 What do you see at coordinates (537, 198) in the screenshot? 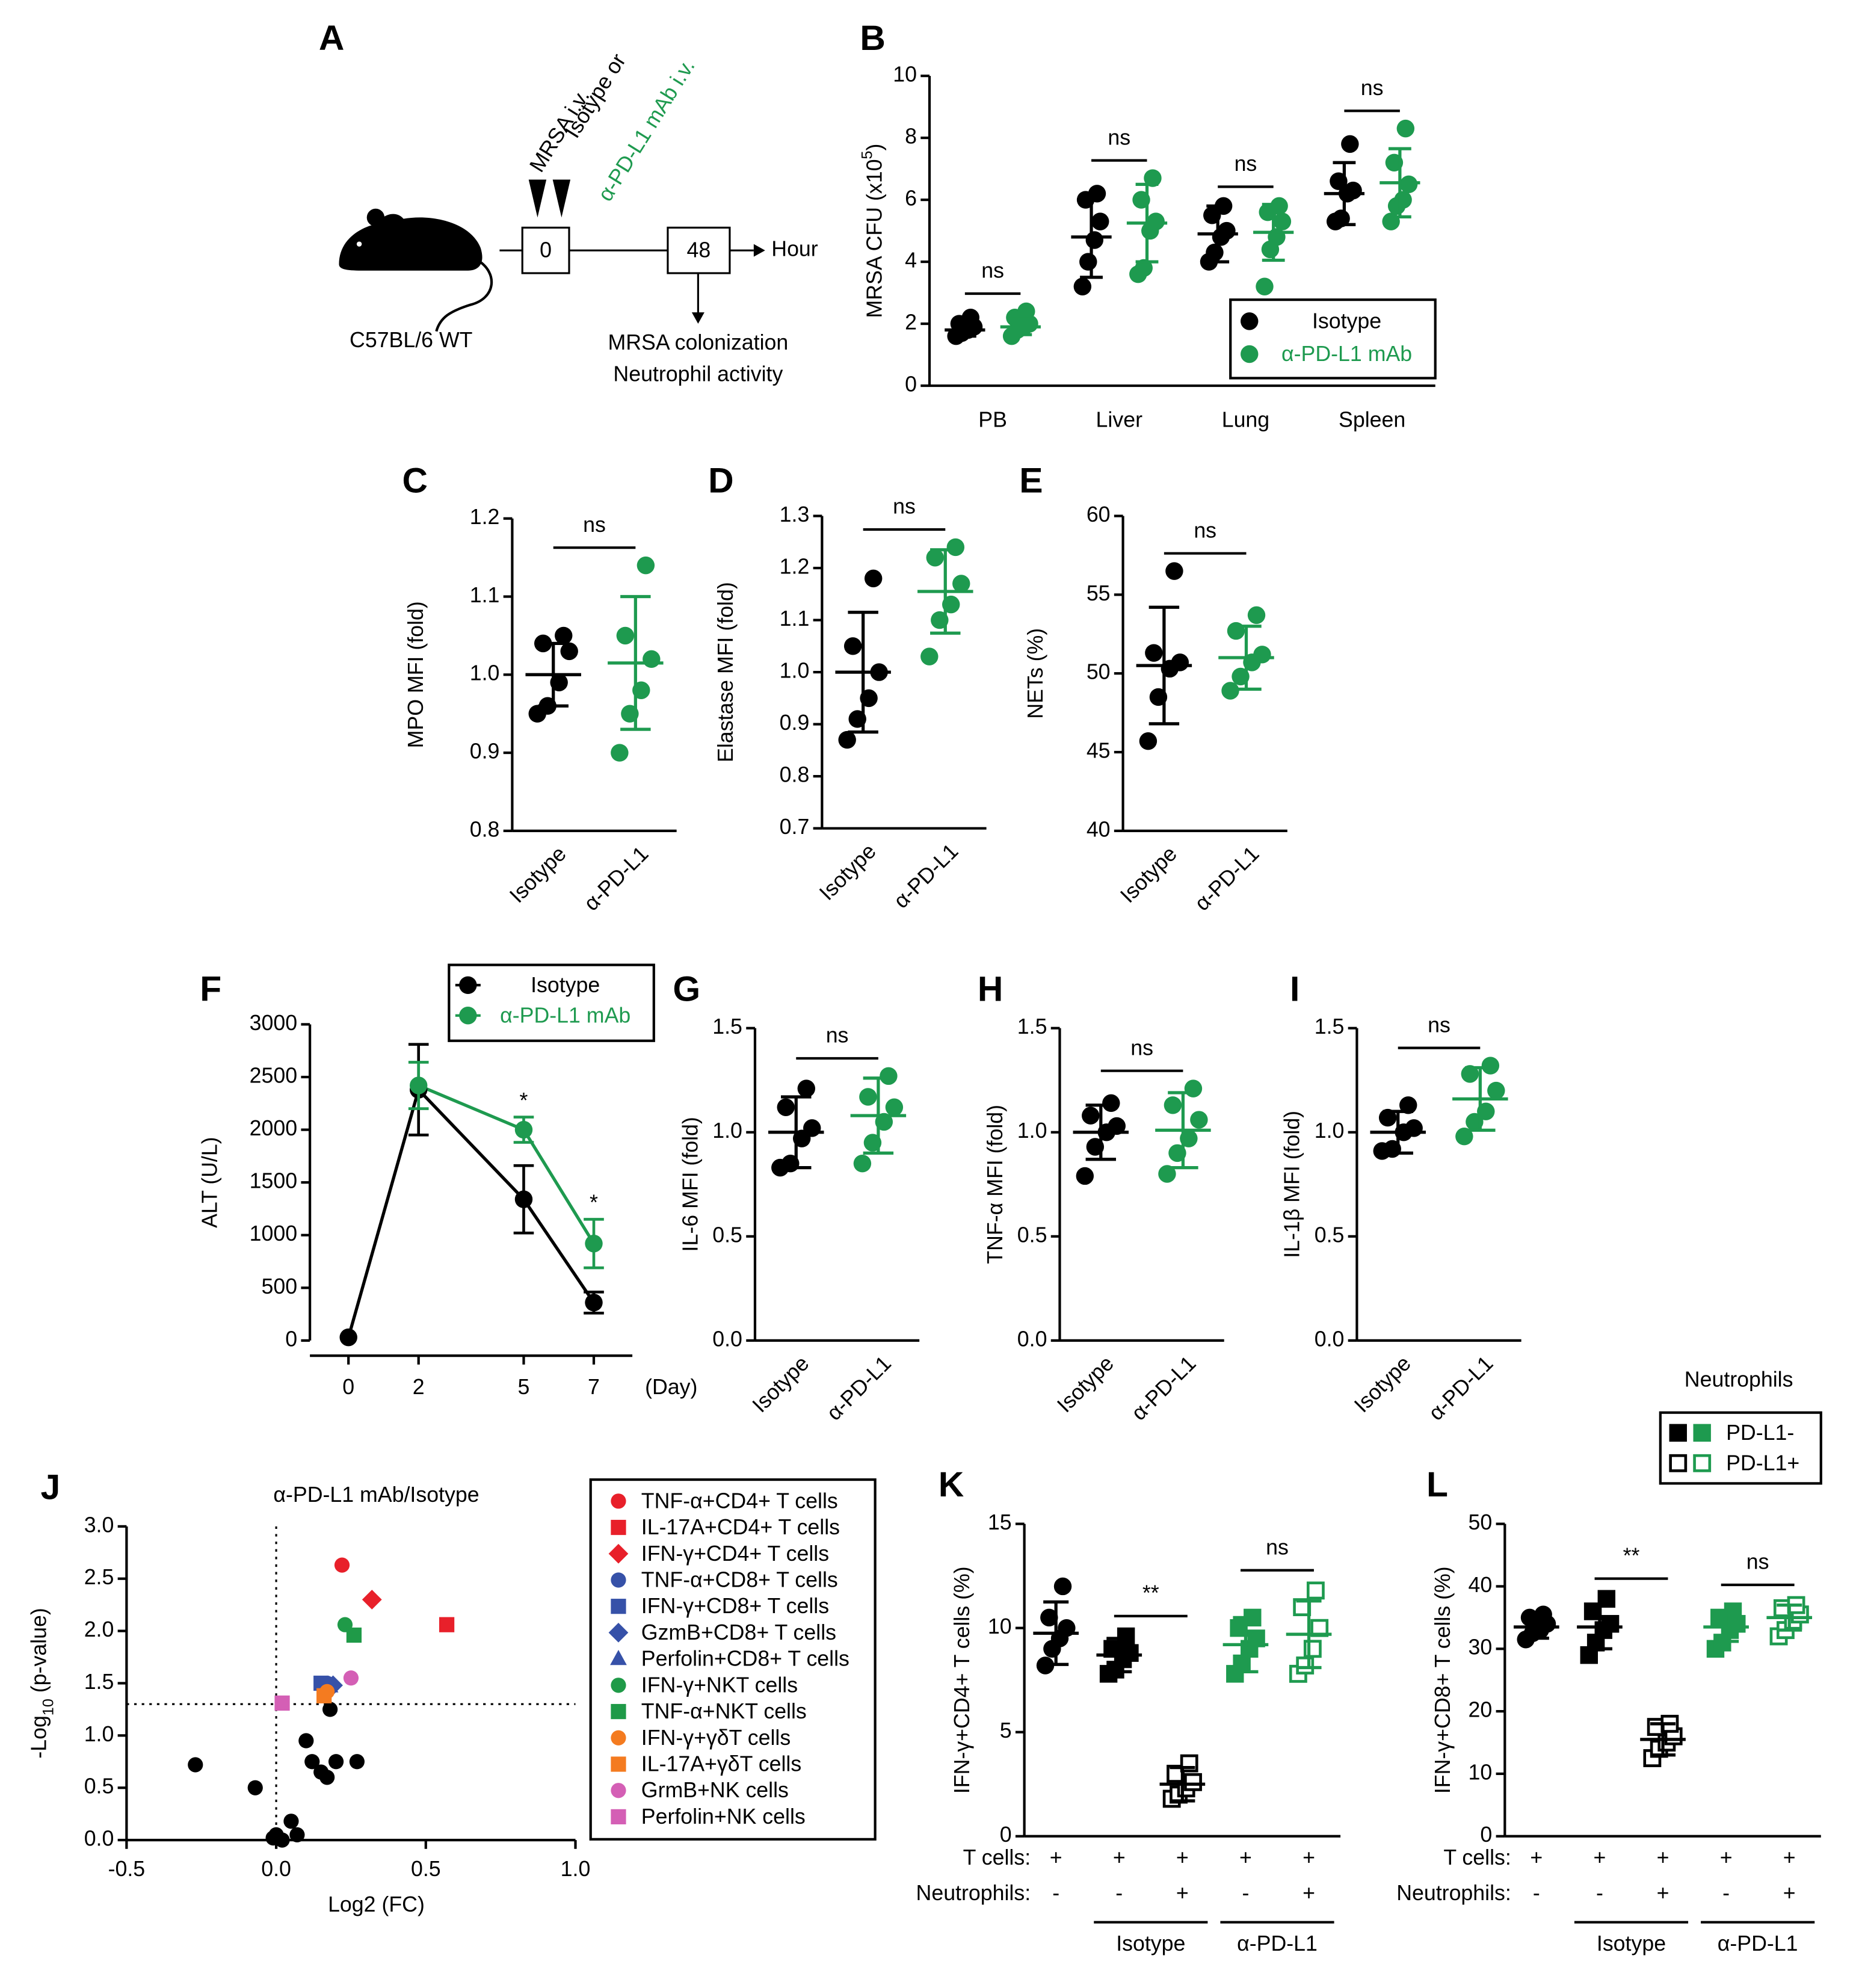
I see `injection-arrow` at bounding box center [537, 198].